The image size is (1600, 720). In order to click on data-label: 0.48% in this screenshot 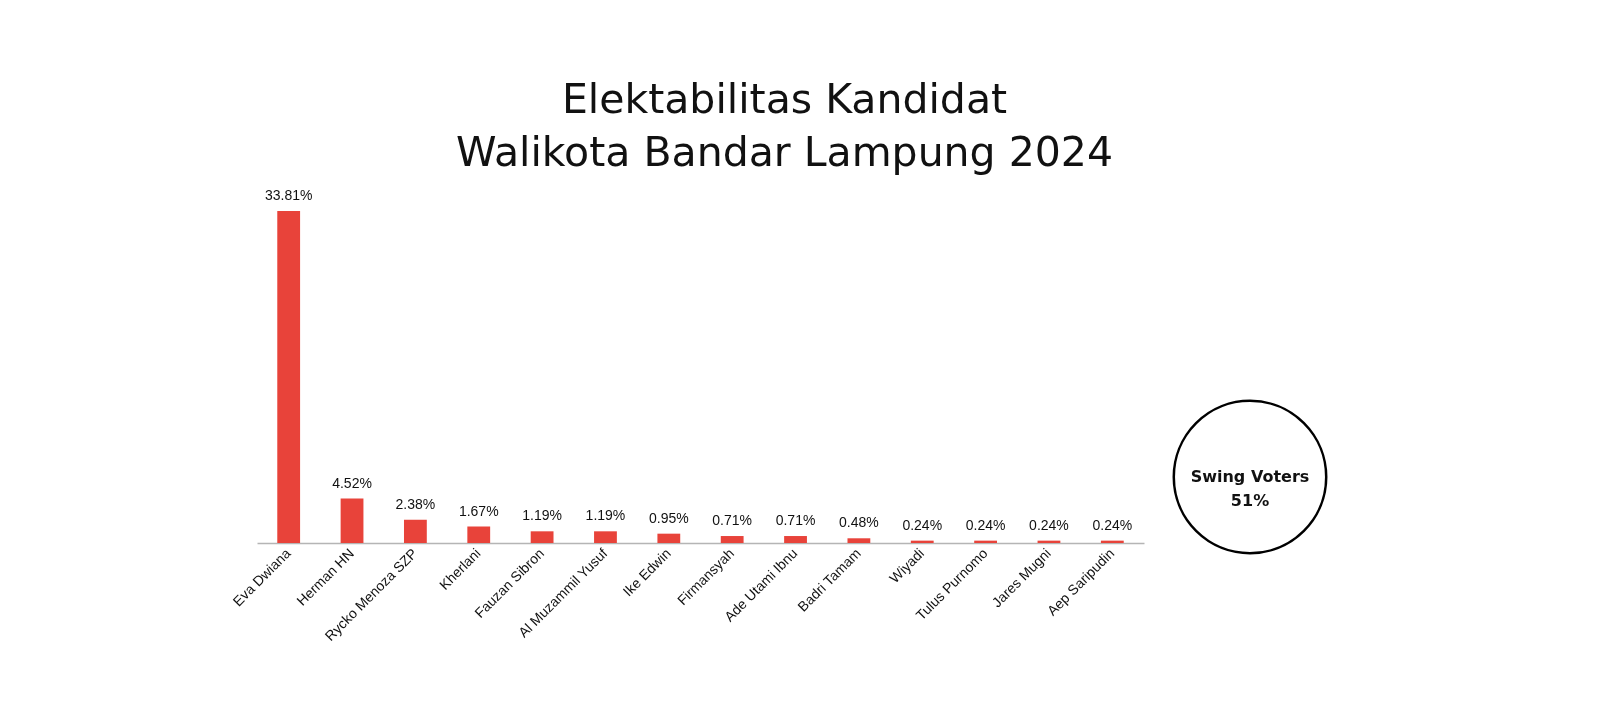, I will do `click(859, 522)`.